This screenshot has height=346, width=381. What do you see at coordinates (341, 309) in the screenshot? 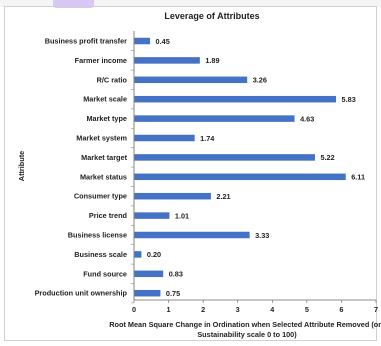
I see `x-tick-label: 6` at bounding box center [341, 309].